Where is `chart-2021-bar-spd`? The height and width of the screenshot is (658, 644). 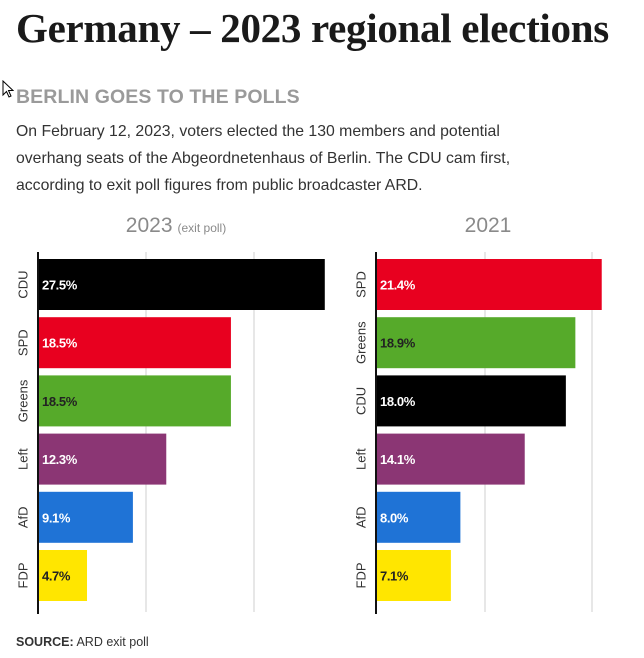
chart-2021-bar-spd is located at coordinates (489, 284).